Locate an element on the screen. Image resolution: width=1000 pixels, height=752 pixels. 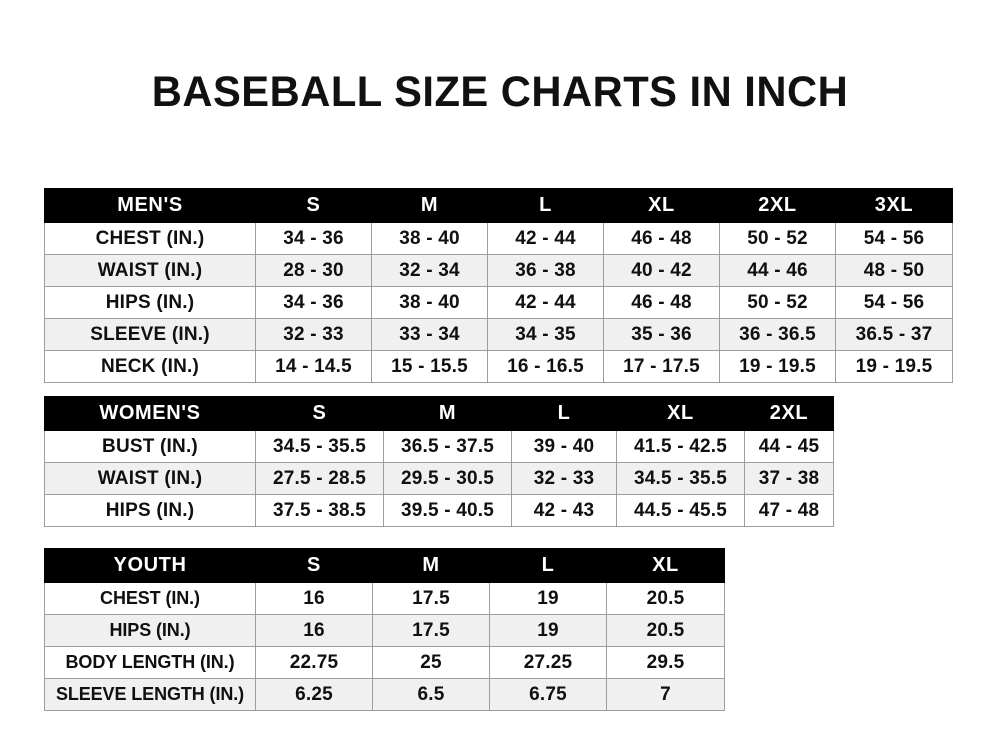
table-row: BODY LENGTH (IN.) 22.75 25 27.25 29.5 is located at coordinates (384, 662).